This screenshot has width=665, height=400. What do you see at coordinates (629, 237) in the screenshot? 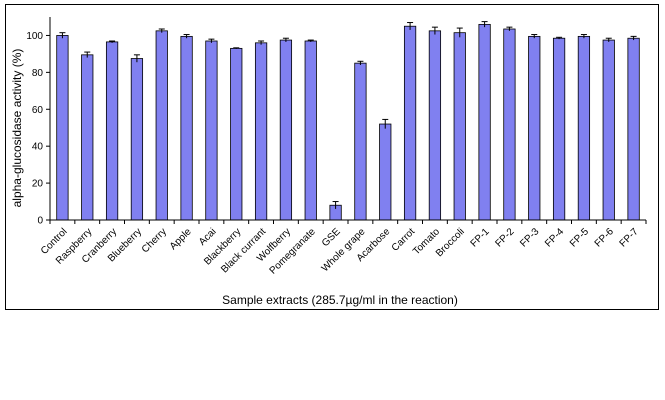
I see `x-tick-label: FP-7` at bounding box center [629, 237].